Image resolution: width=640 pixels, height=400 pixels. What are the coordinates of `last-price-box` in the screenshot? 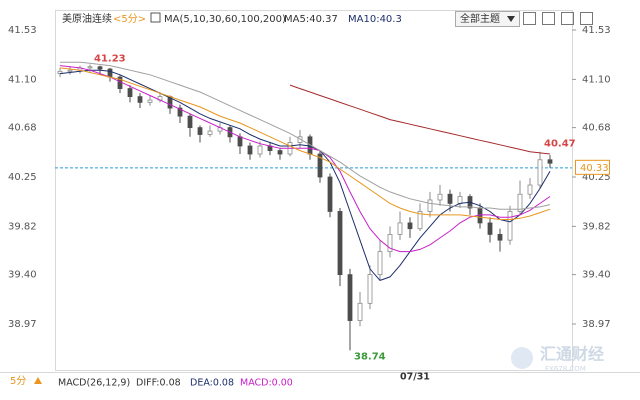 It's located at (592, 167).